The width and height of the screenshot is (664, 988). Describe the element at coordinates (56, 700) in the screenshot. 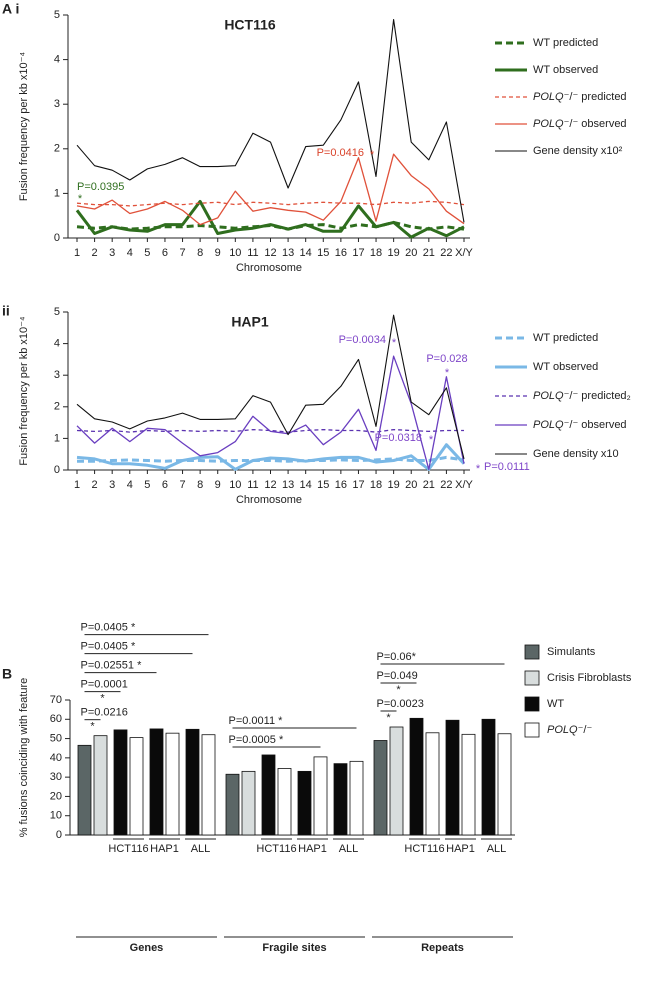

I see `y-tick-label: 70` at that location.